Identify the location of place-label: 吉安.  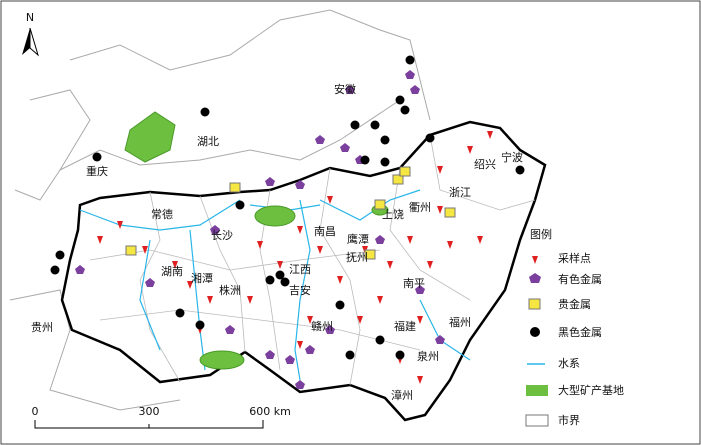
(300, 290).